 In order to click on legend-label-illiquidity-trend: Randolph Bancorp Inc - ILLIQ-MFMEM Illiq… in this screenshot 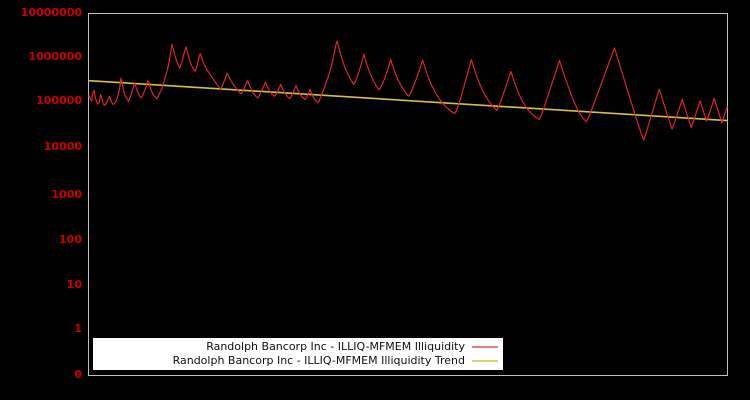, I will do `click(319, 360)`.